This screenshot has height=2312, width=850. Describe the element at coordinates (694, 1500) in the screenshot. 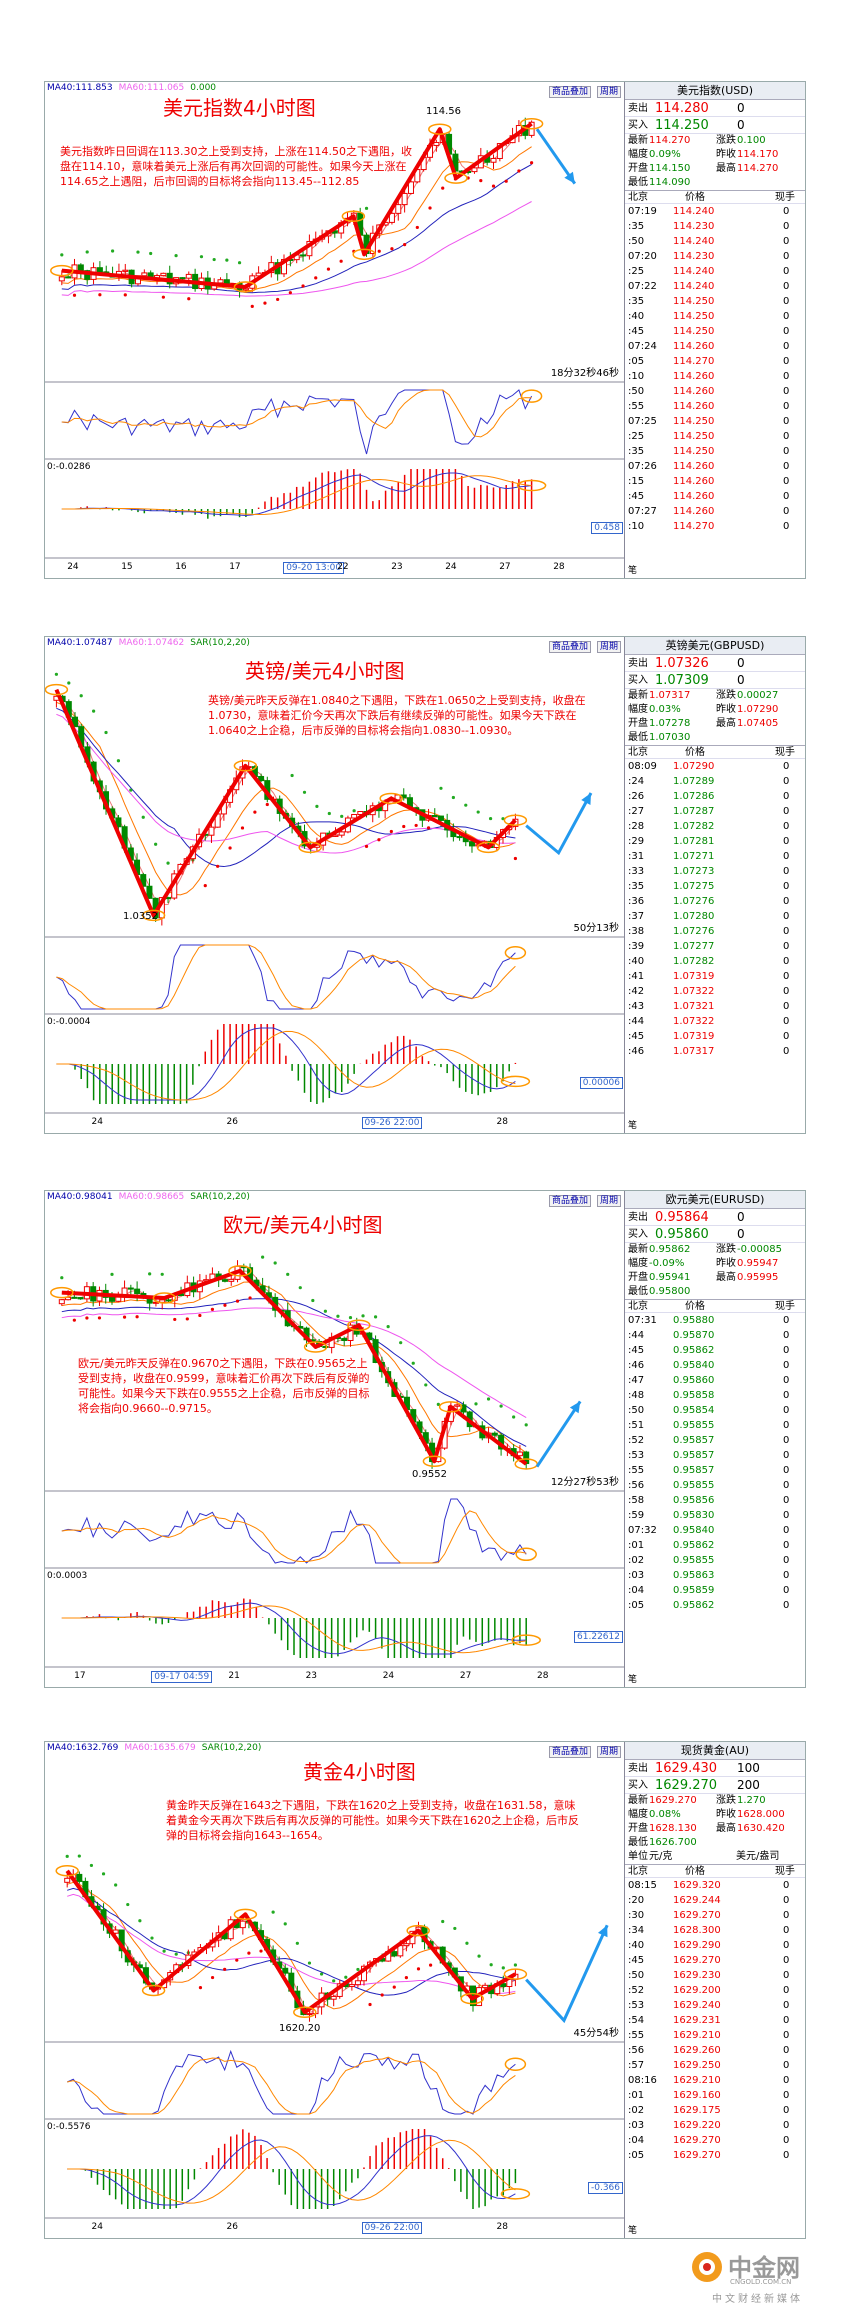

I see `tick-price: 0.95856` at that location.